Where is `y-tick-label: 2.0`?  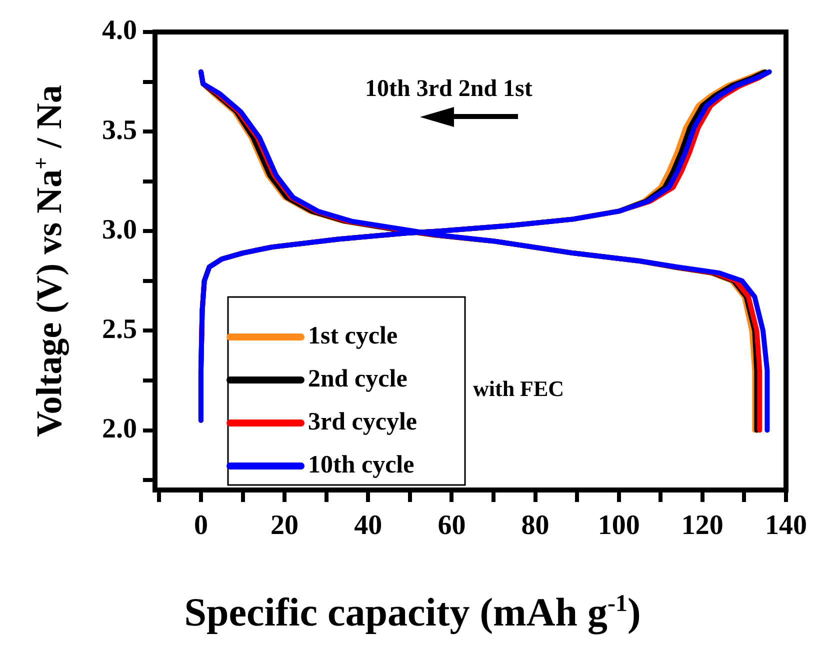 y-tick-label: 2.0 is located at coordinates (119, 428).